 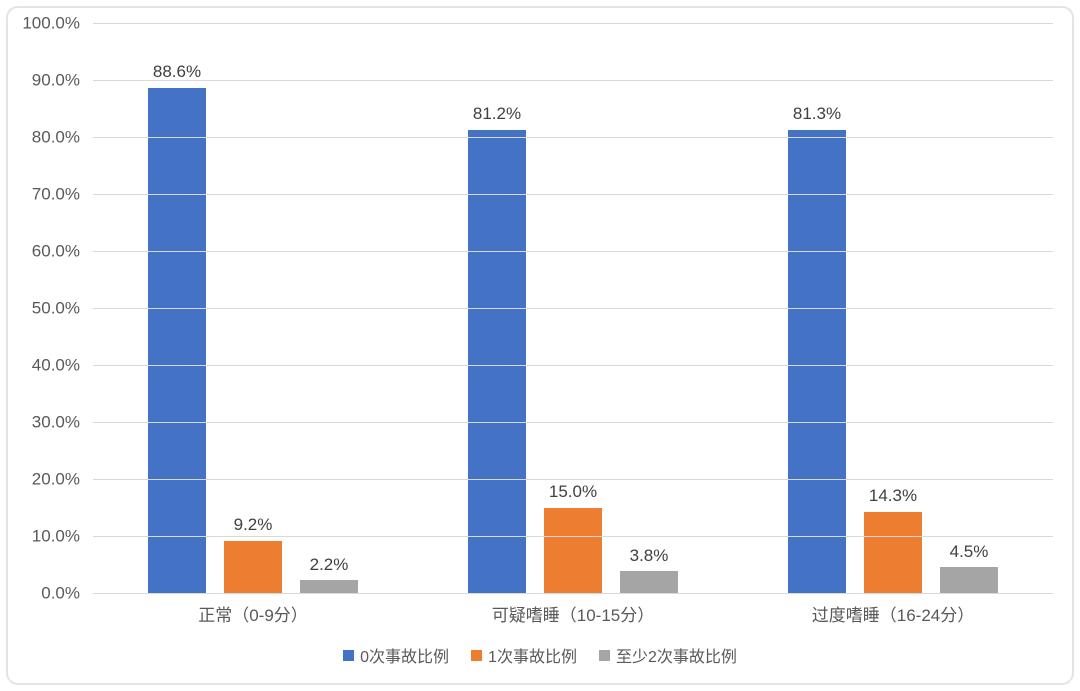 What do you see at coordinates (893, 495) in the screenshot?
I see `value-label: 14.3%` at bounding box center [893, 495].